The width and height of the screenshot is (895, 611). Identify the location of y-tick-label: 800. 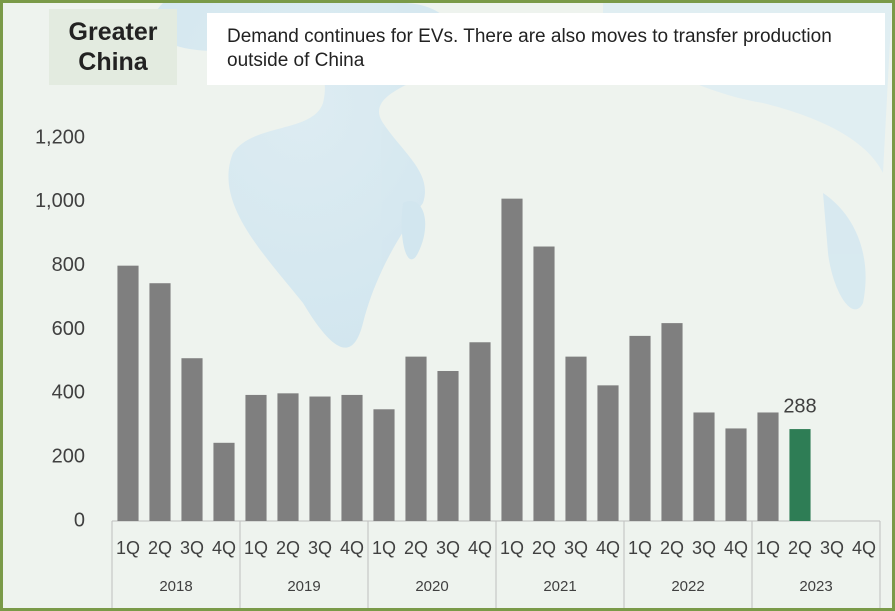
(68, 265).